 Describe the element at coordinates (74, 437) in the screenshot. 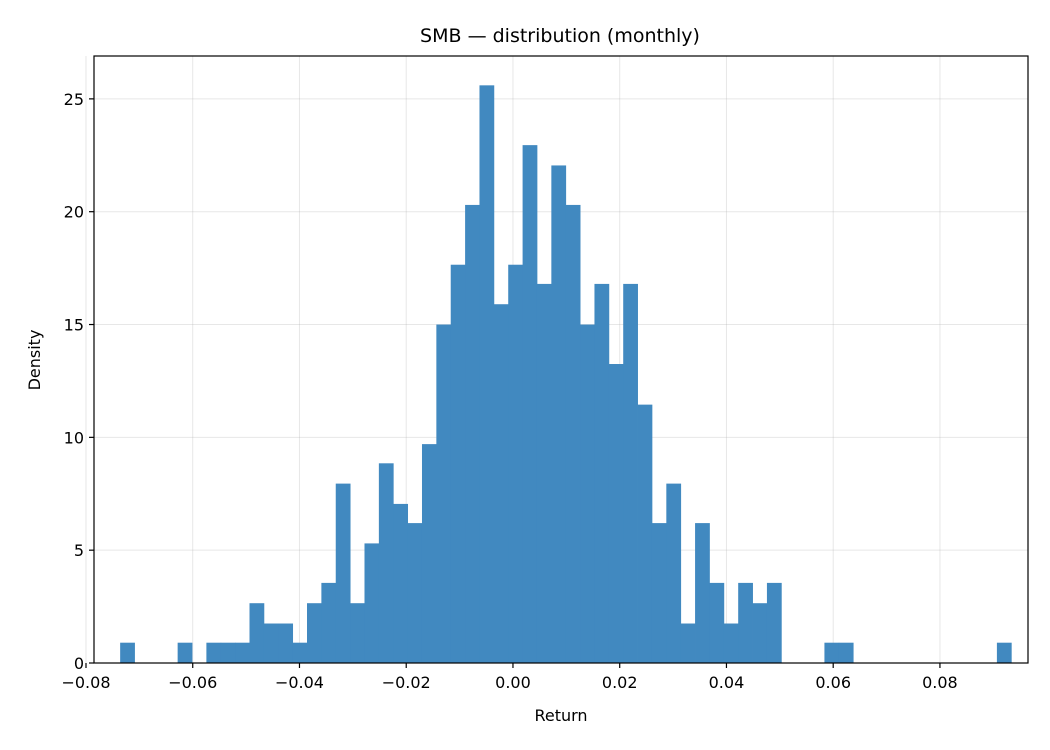

I see `y-tick-label: 10` at that location.